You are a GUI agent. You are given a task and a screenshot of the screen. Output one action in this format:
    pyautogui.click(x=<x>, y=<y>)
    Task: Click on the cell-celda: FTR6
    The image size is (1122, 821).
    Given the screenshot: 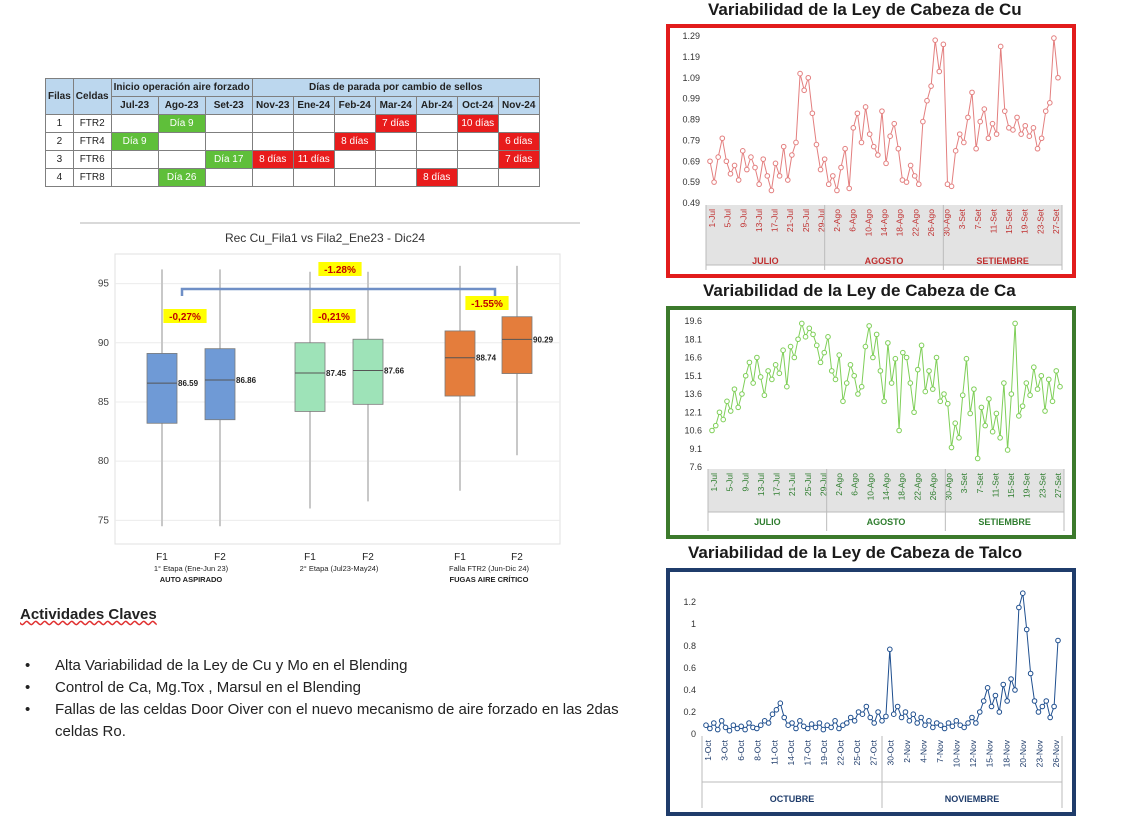 What is the action you would take?
    pyautogui.click(x=92, y=159)
    